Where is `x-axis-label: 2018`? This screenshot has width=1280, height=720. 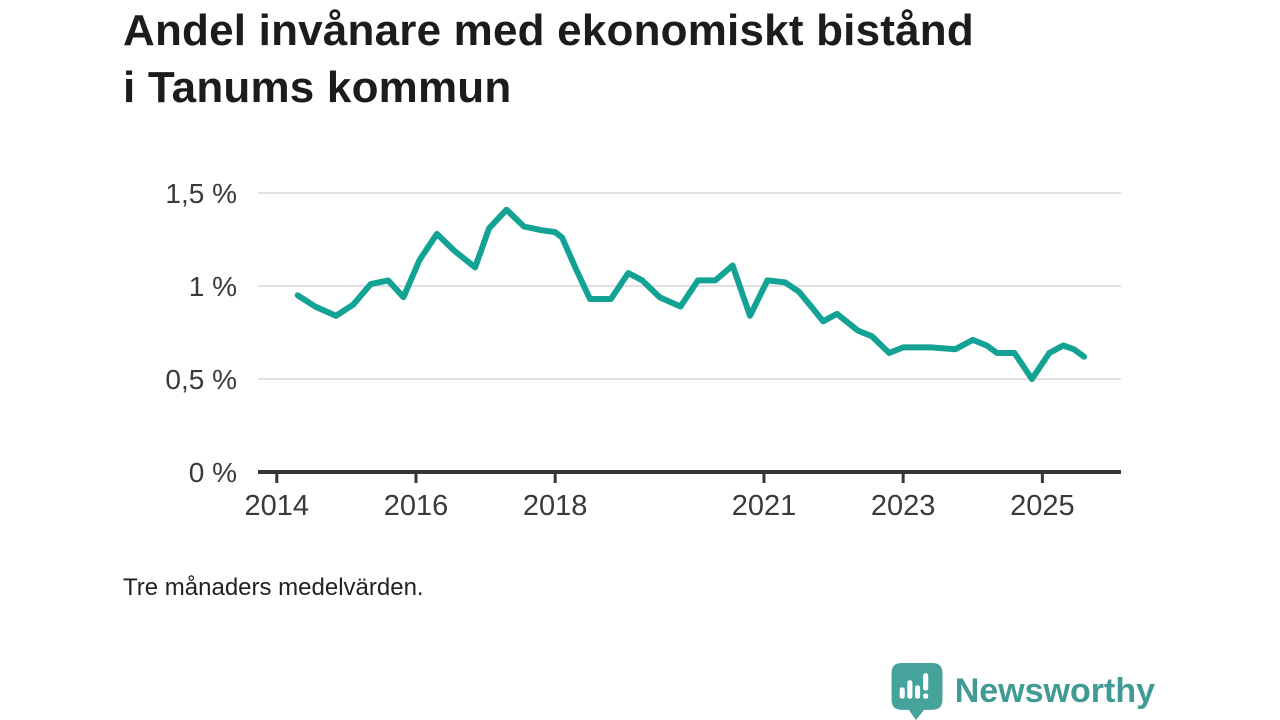 x-axis-label: 2018 is located at coordinates (555, 506).